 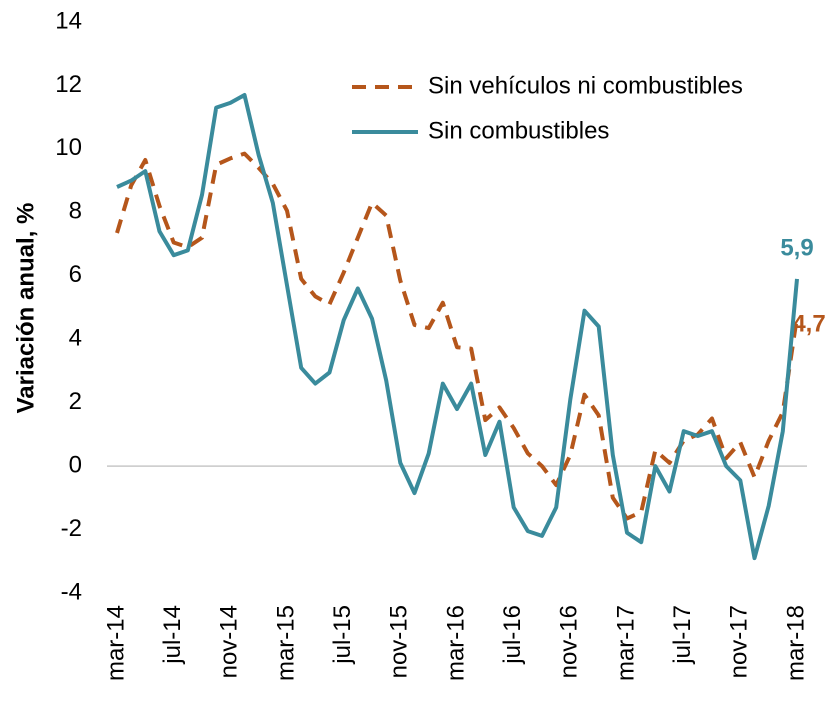 I want to click on x-tick-label: nov-15, so click(x=399, y=641).